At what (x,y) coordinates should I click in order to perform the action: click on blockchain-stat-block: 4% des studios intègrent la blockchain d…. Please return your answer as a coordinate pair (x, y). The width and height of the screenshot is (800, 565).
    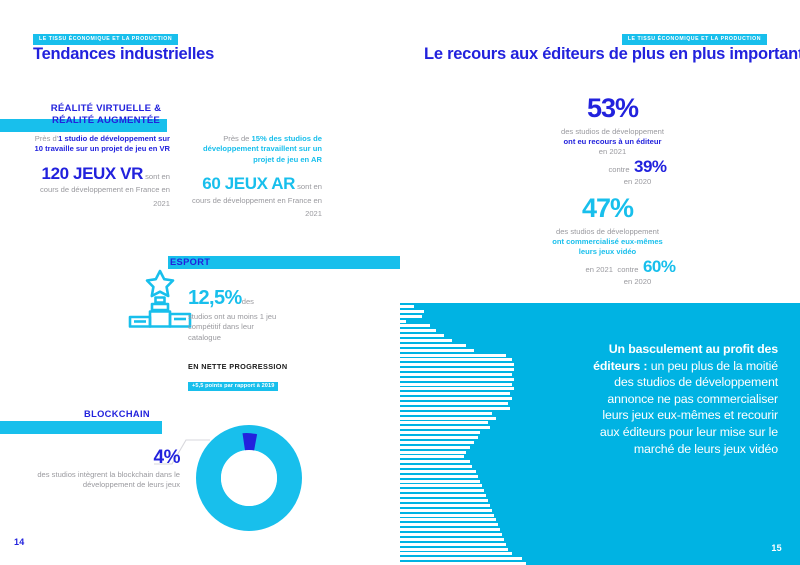
    Looking at the image, I should click on (105, 469).